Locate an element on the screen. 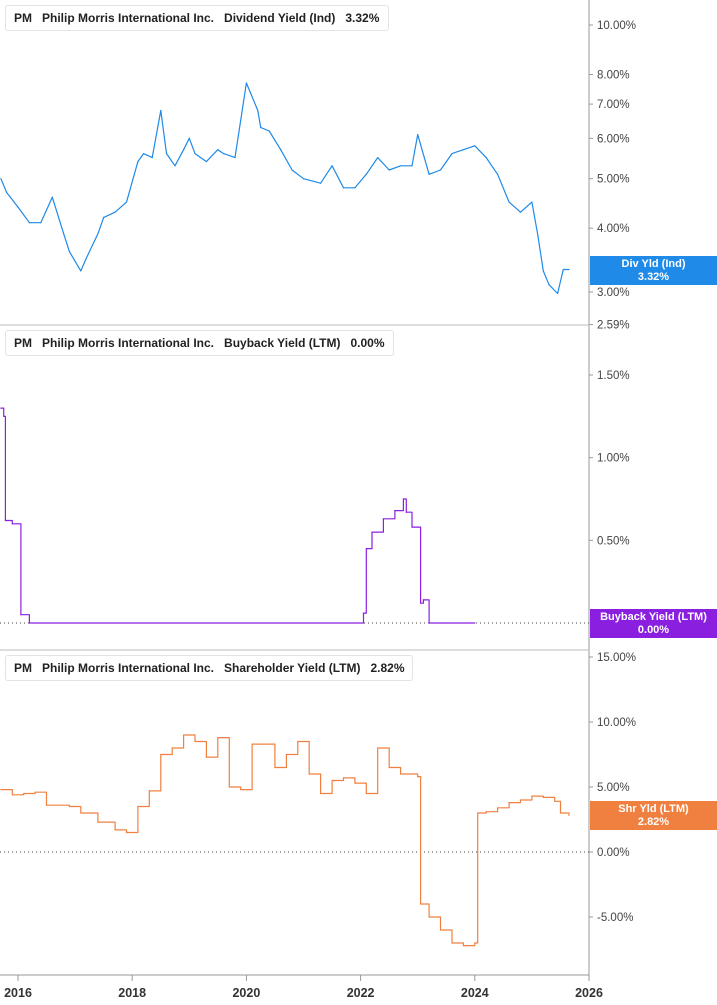 The width and height of the screenshot is (717, 1005). legend-value: 0.00% is located at coordinates (367, 343).